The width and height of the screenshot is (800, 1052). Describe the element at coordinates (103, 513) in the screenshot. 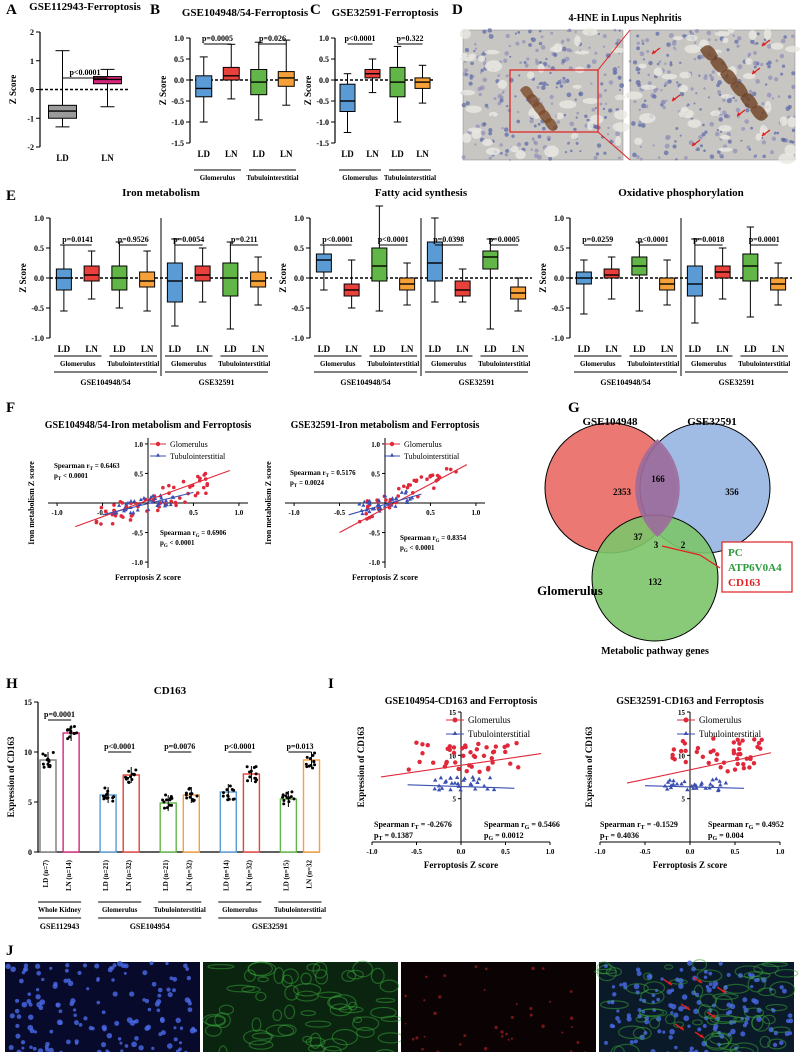

I see `x-tick-label: -0.5` at that location.